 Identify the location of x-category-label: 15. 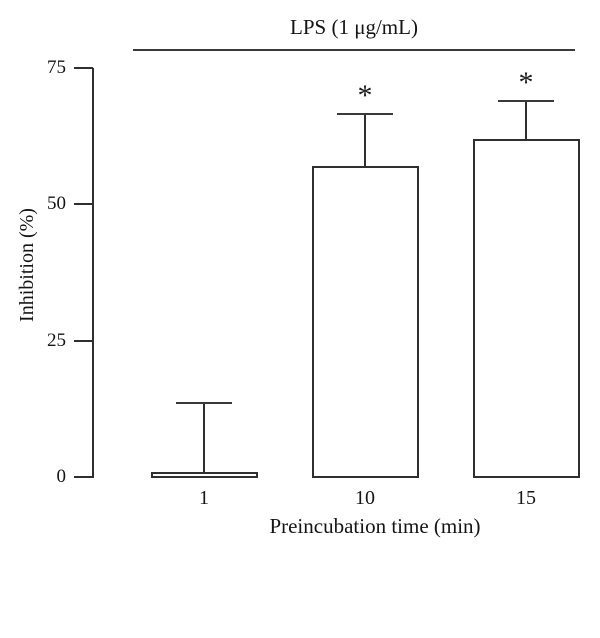
(526, 498).